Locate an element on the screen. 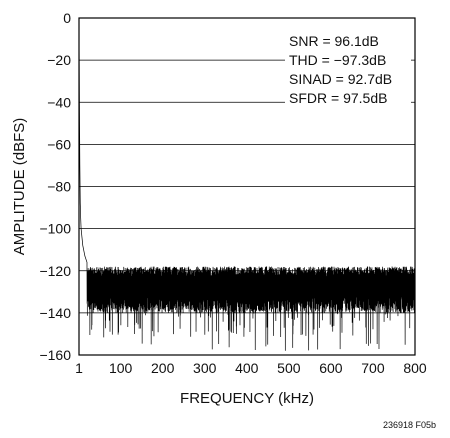 The width and height of the screenshot is (450, 438). x-tick-label: 200 is located at coordinates (163, 368).